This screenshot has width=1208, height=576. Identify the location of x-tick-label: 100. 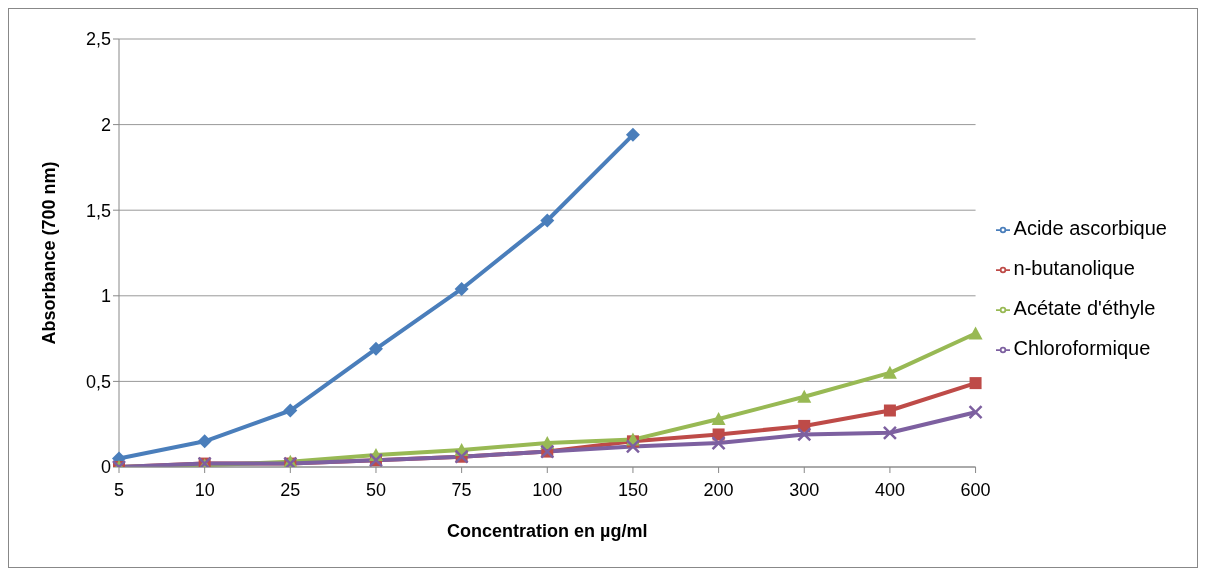
(547, 489).